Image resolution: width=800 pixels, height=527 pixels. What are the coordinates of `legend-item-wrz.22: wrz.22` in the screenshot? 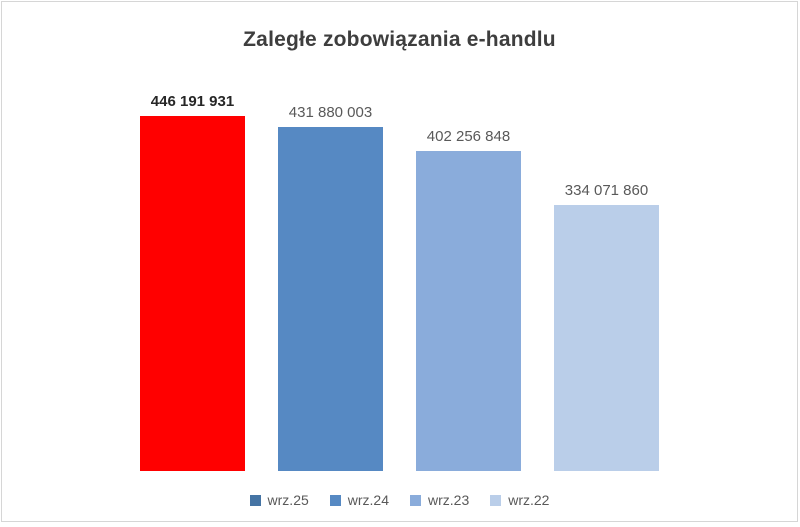 It's located at (519, 500).